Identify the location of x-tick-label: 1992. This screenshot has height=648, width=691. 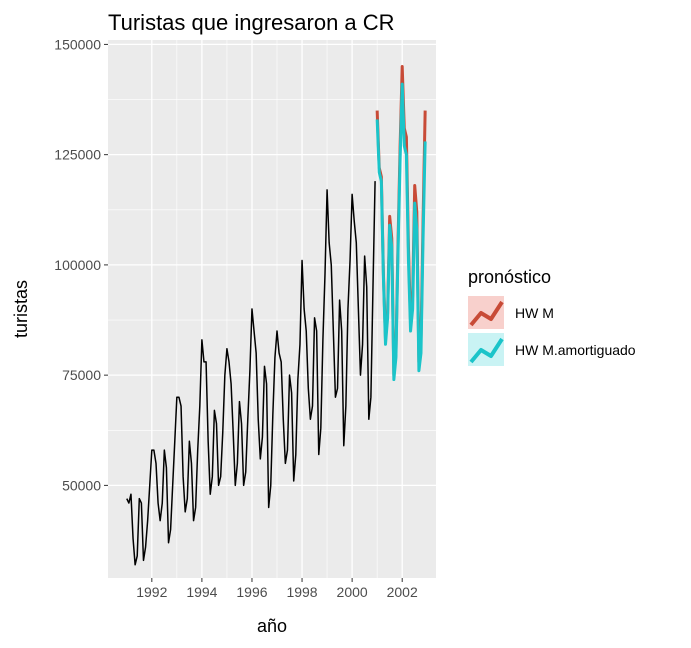
(151, 592).